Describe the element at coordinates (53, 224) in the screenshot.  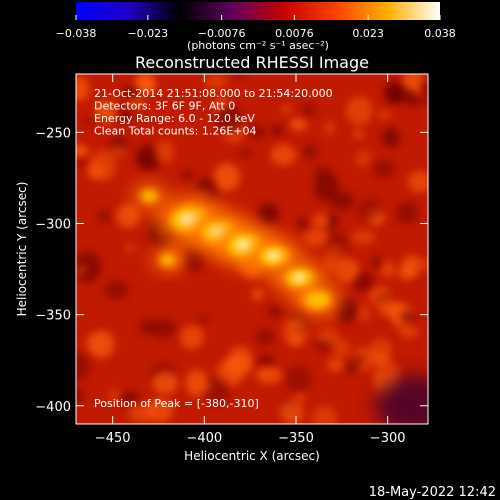
I see `y-tick-label: −300` at that location.